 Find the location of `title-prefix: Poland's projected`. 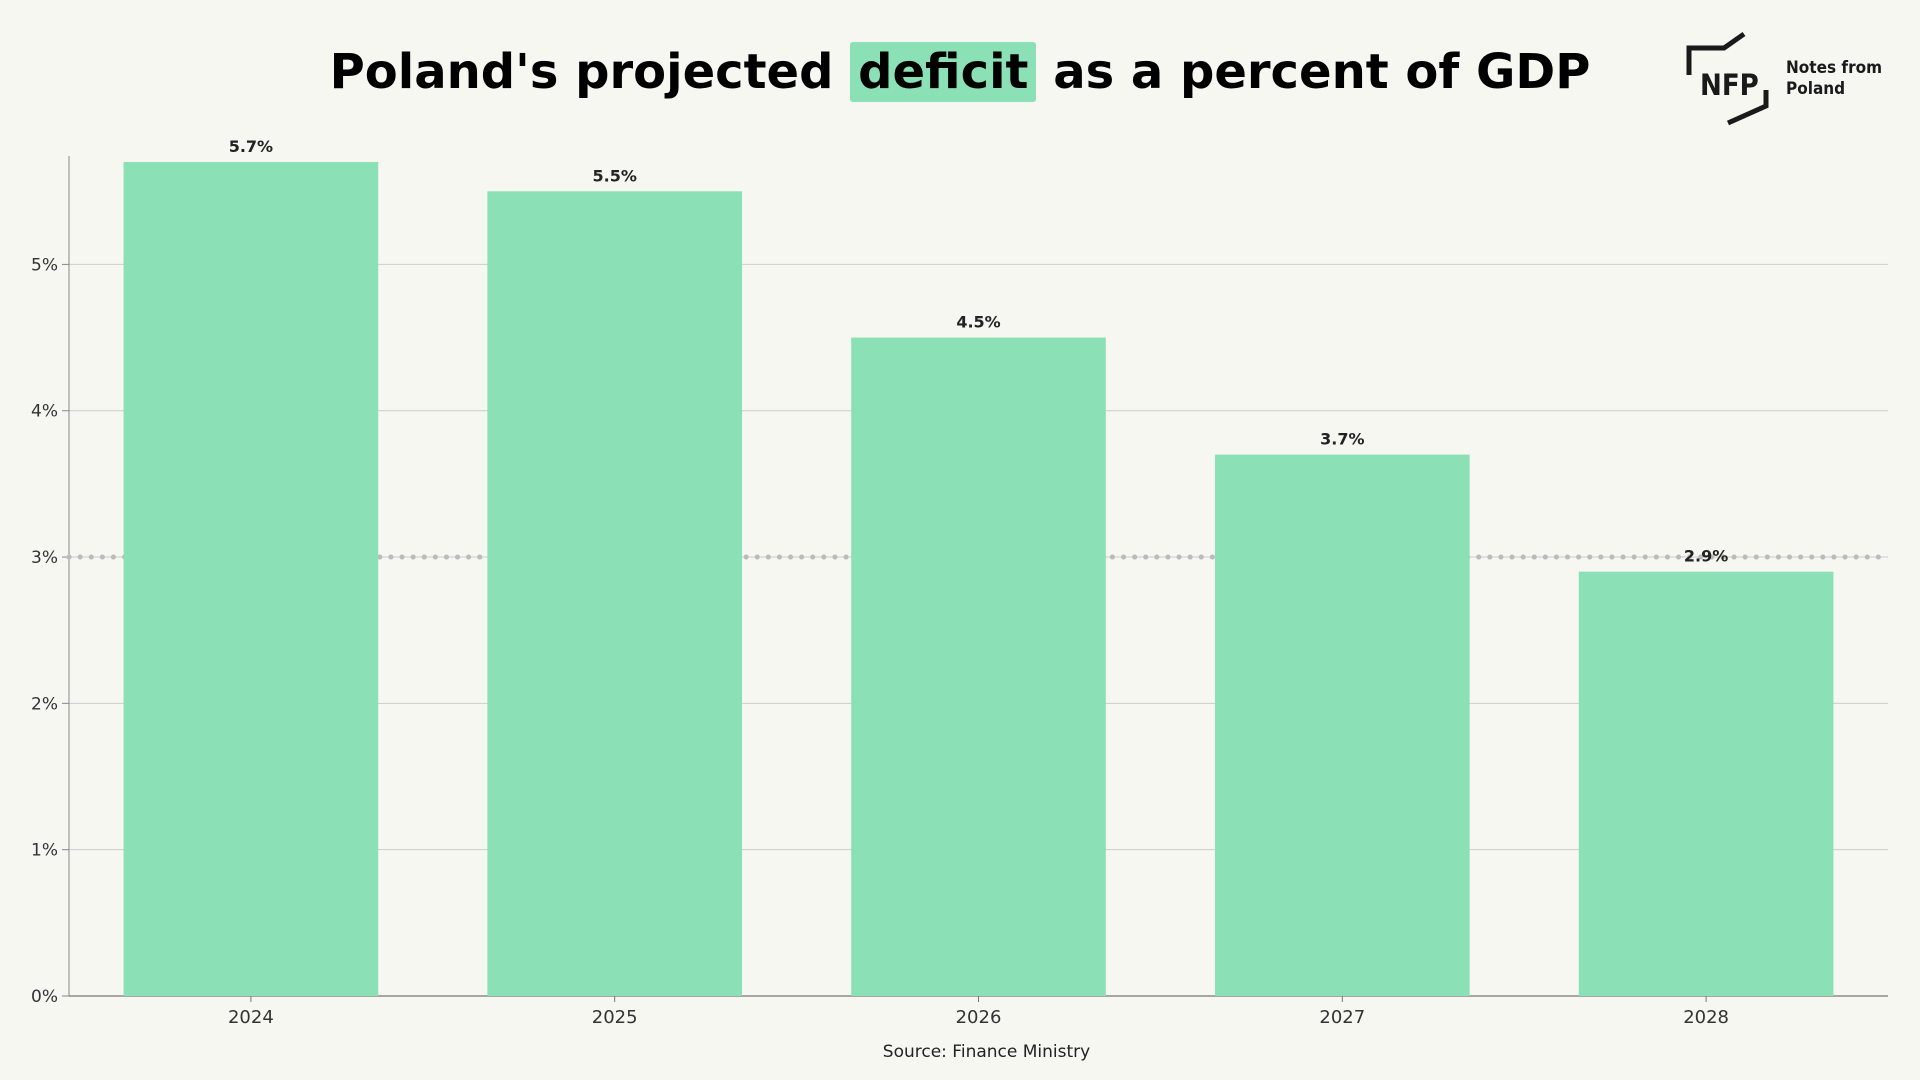

title-prefix: Poland's projected is located at coordinates (590, 72).